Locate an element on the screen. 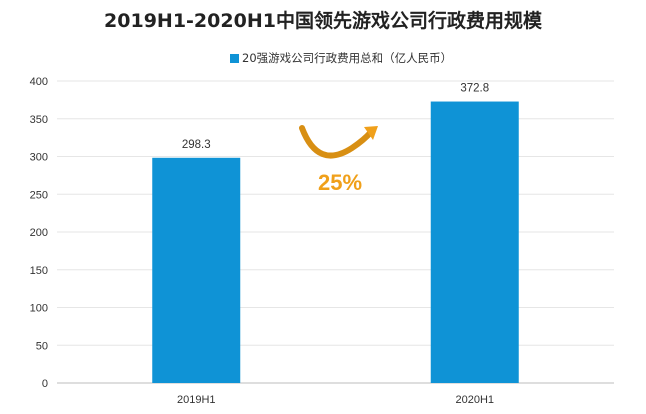  y-tick-label: 250 is located at coordinates (39, 195).